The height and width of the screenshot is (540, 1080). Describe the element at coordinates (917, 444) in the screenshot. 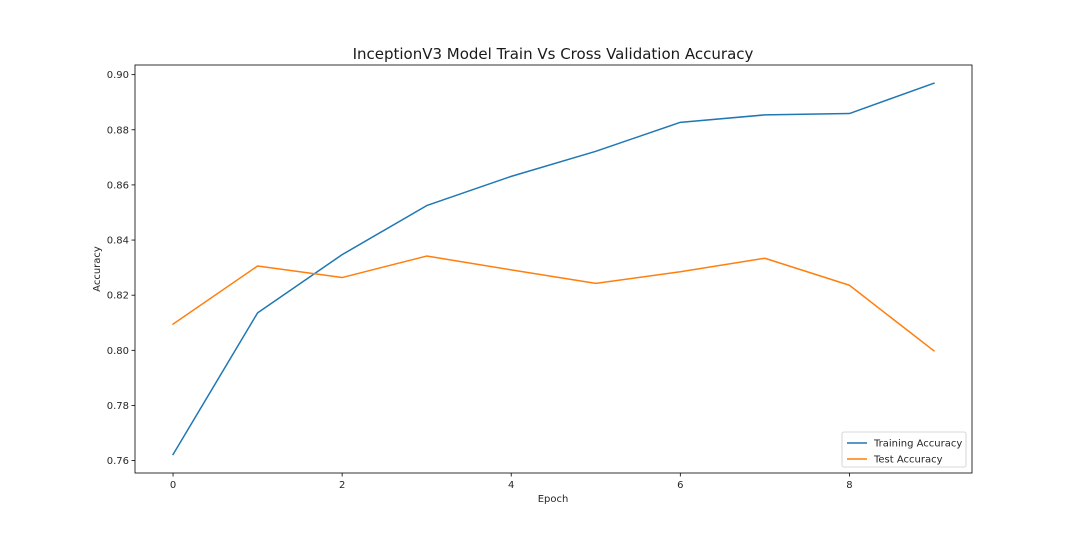

I see `legend-label-training-accuracy: Training Accuracy` at that location.